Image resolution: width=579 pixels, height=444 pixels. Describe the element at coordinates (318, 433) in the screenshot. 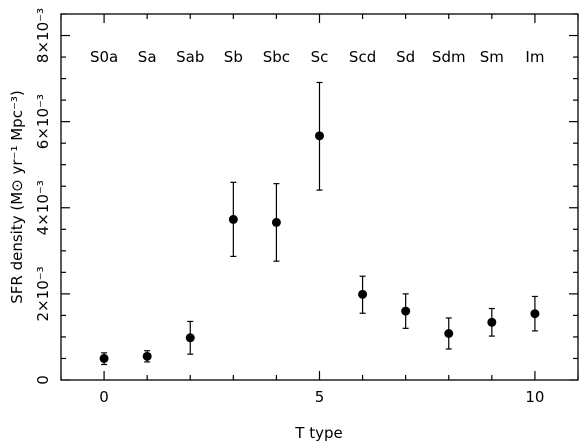

I see `x-axis-title: T type` at that location.